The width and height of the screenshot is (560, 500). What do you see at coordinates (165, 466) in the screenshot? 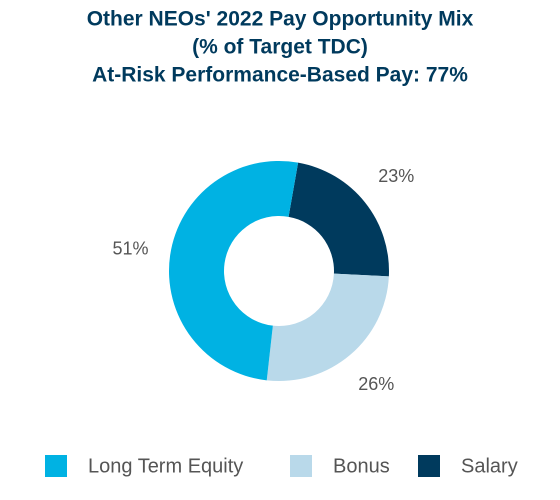
I see `legend-label: Long Term Equity` at bounding box center [165, 466].